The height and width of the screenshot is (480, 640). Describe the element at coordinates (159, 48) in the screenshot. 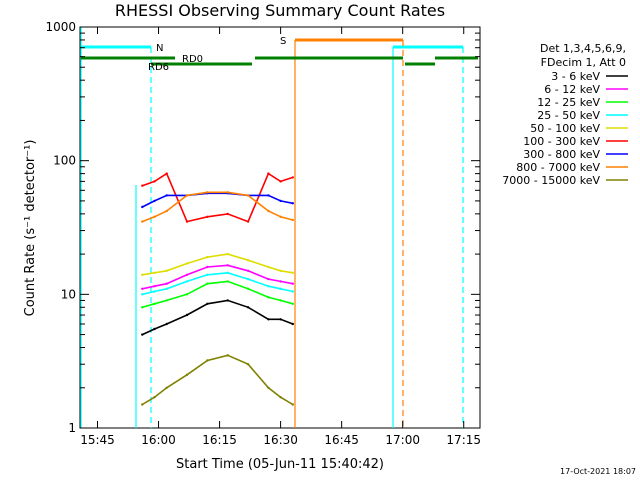

I see `annotation-n: N` at that location.